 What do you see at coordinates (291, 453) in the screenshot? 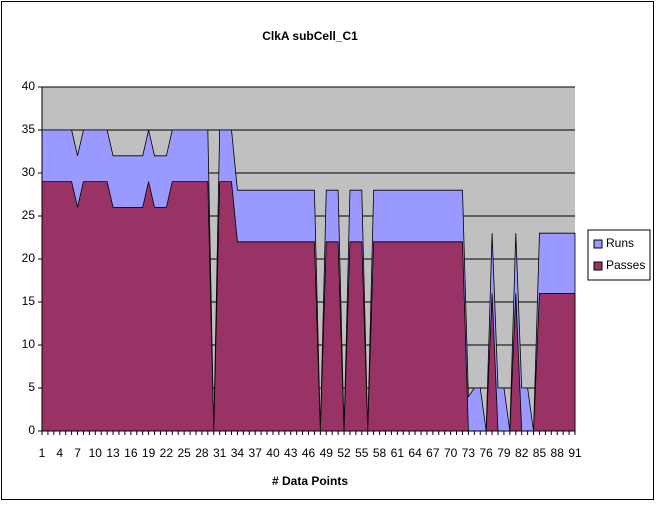
I see `x-tick-label: 43` at bounding box center [291, 453].